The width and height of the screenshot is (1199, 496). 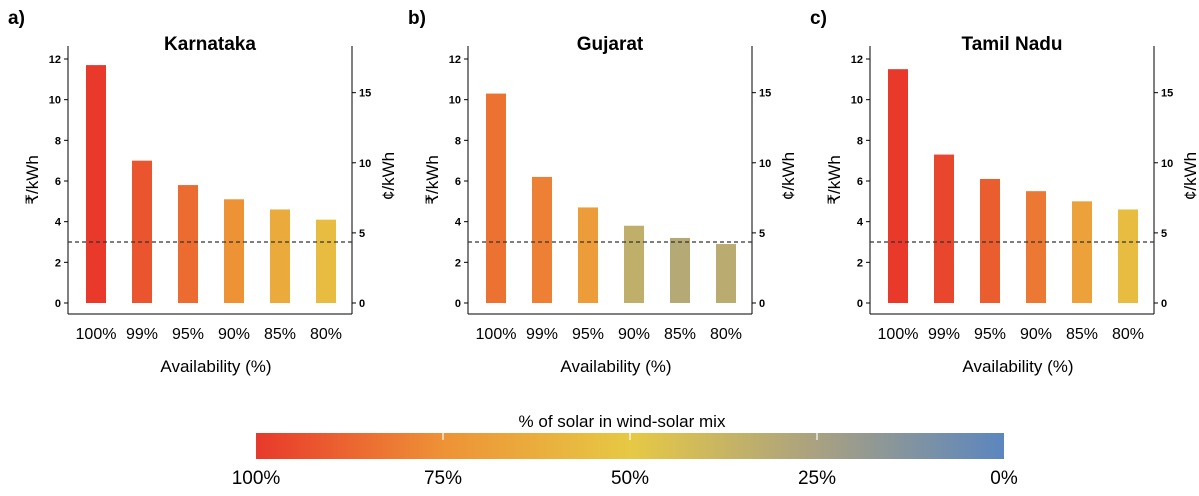 What do you see at coordinates (1004, 478) in the screenshot?
I see `legend-tick-label: 0%` at bounding box center [1004, 478].